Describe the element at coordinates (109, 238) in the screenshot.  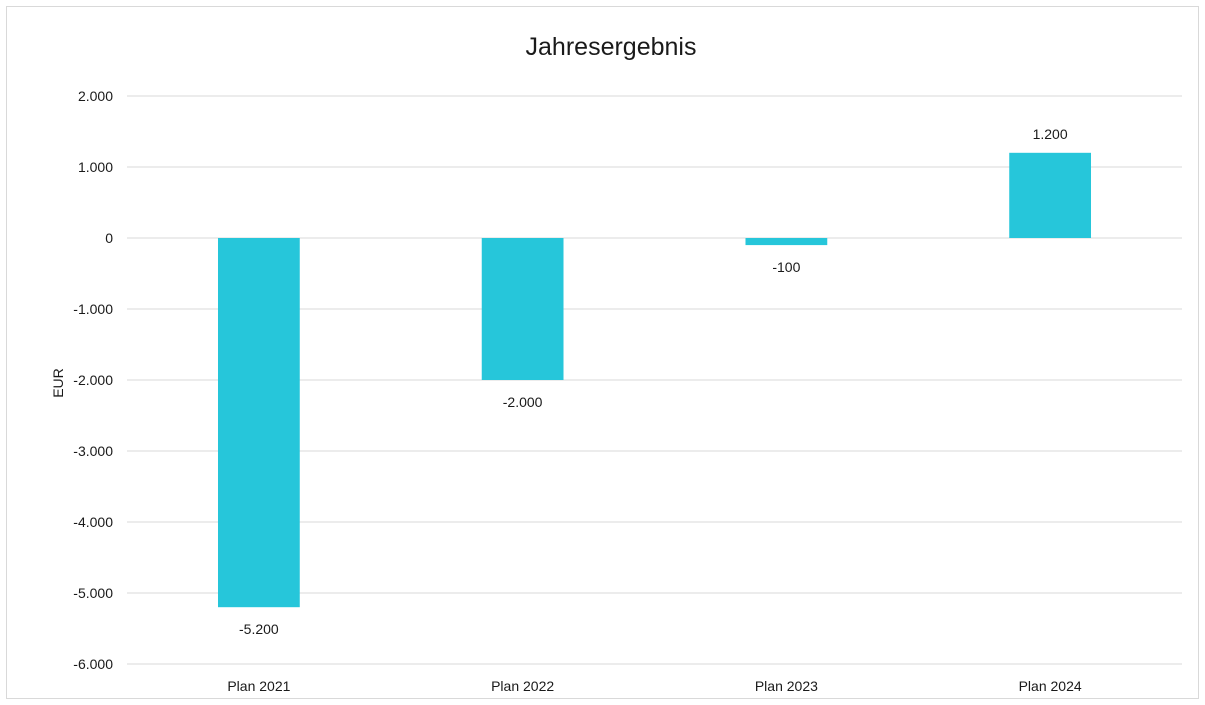
I see `y-tick-label: 0` at that location.